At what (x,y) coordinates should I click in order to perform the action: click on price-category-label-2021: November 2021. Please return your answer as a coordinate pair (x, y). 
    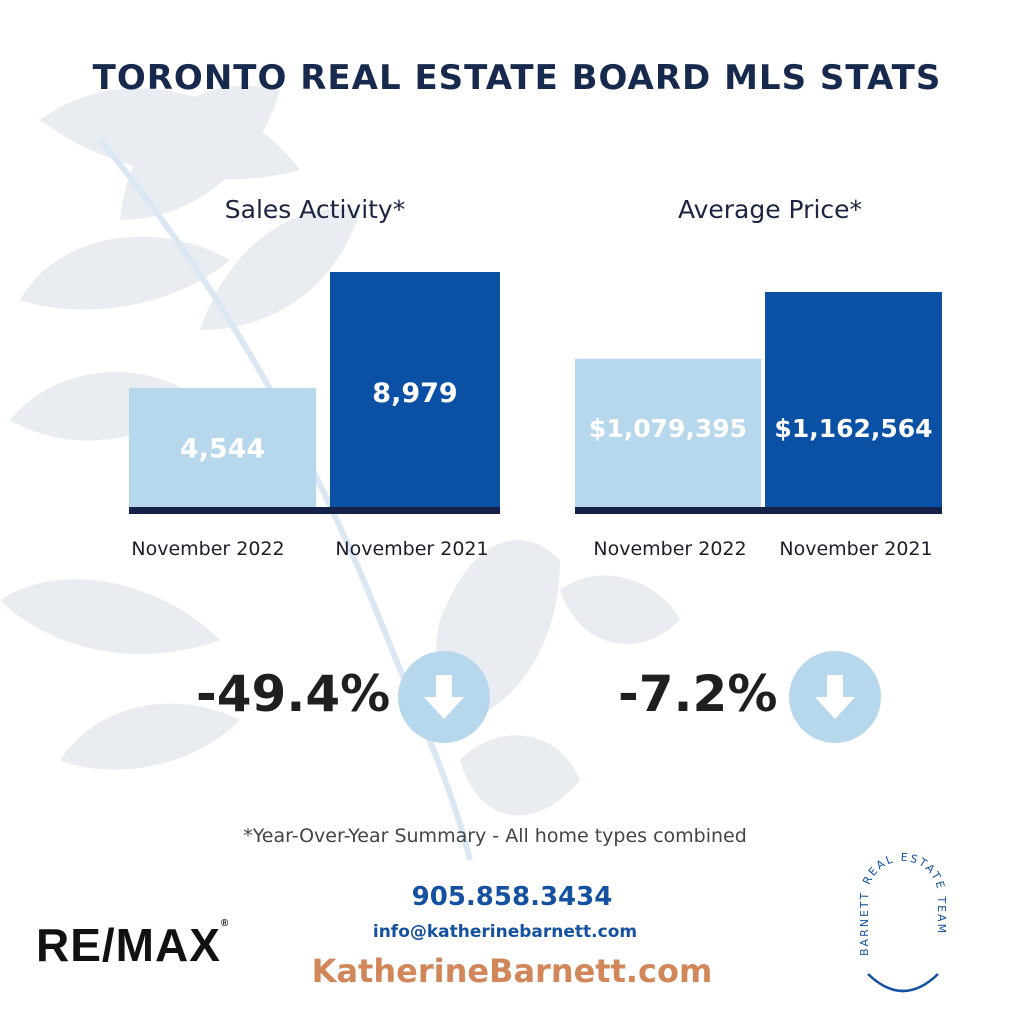
    Looking at the image, I should click on (856, 549).